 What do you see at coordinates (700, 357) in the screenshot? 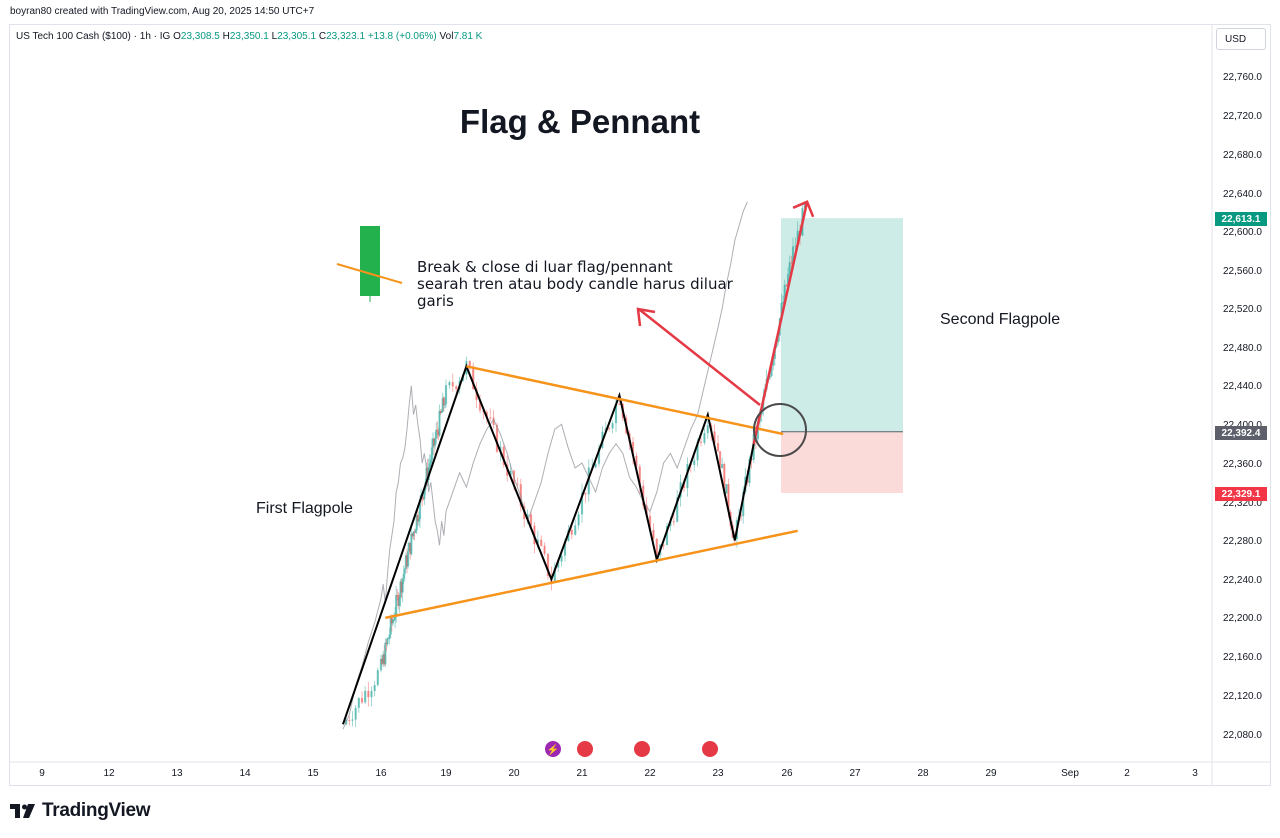
I see `breakout-callout-arrow-shaft` at bounding box center [700, 357].